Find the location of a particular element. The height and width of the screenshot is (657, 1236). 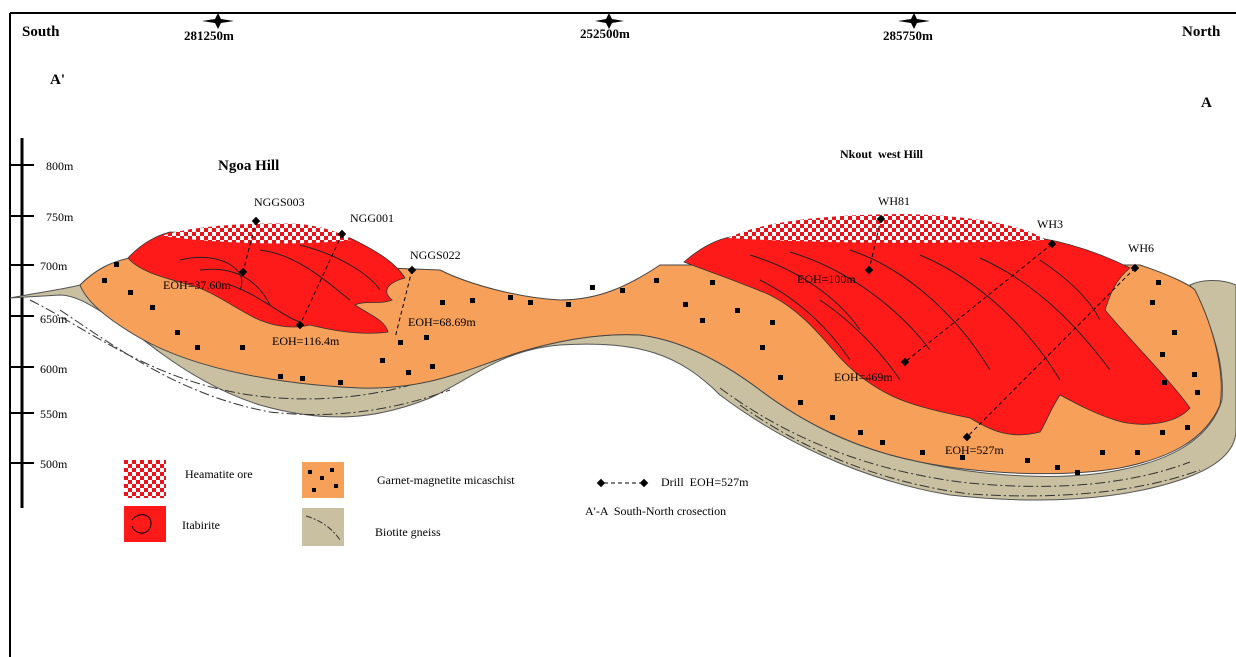

south-label: South is located at coordinates (41, 32).